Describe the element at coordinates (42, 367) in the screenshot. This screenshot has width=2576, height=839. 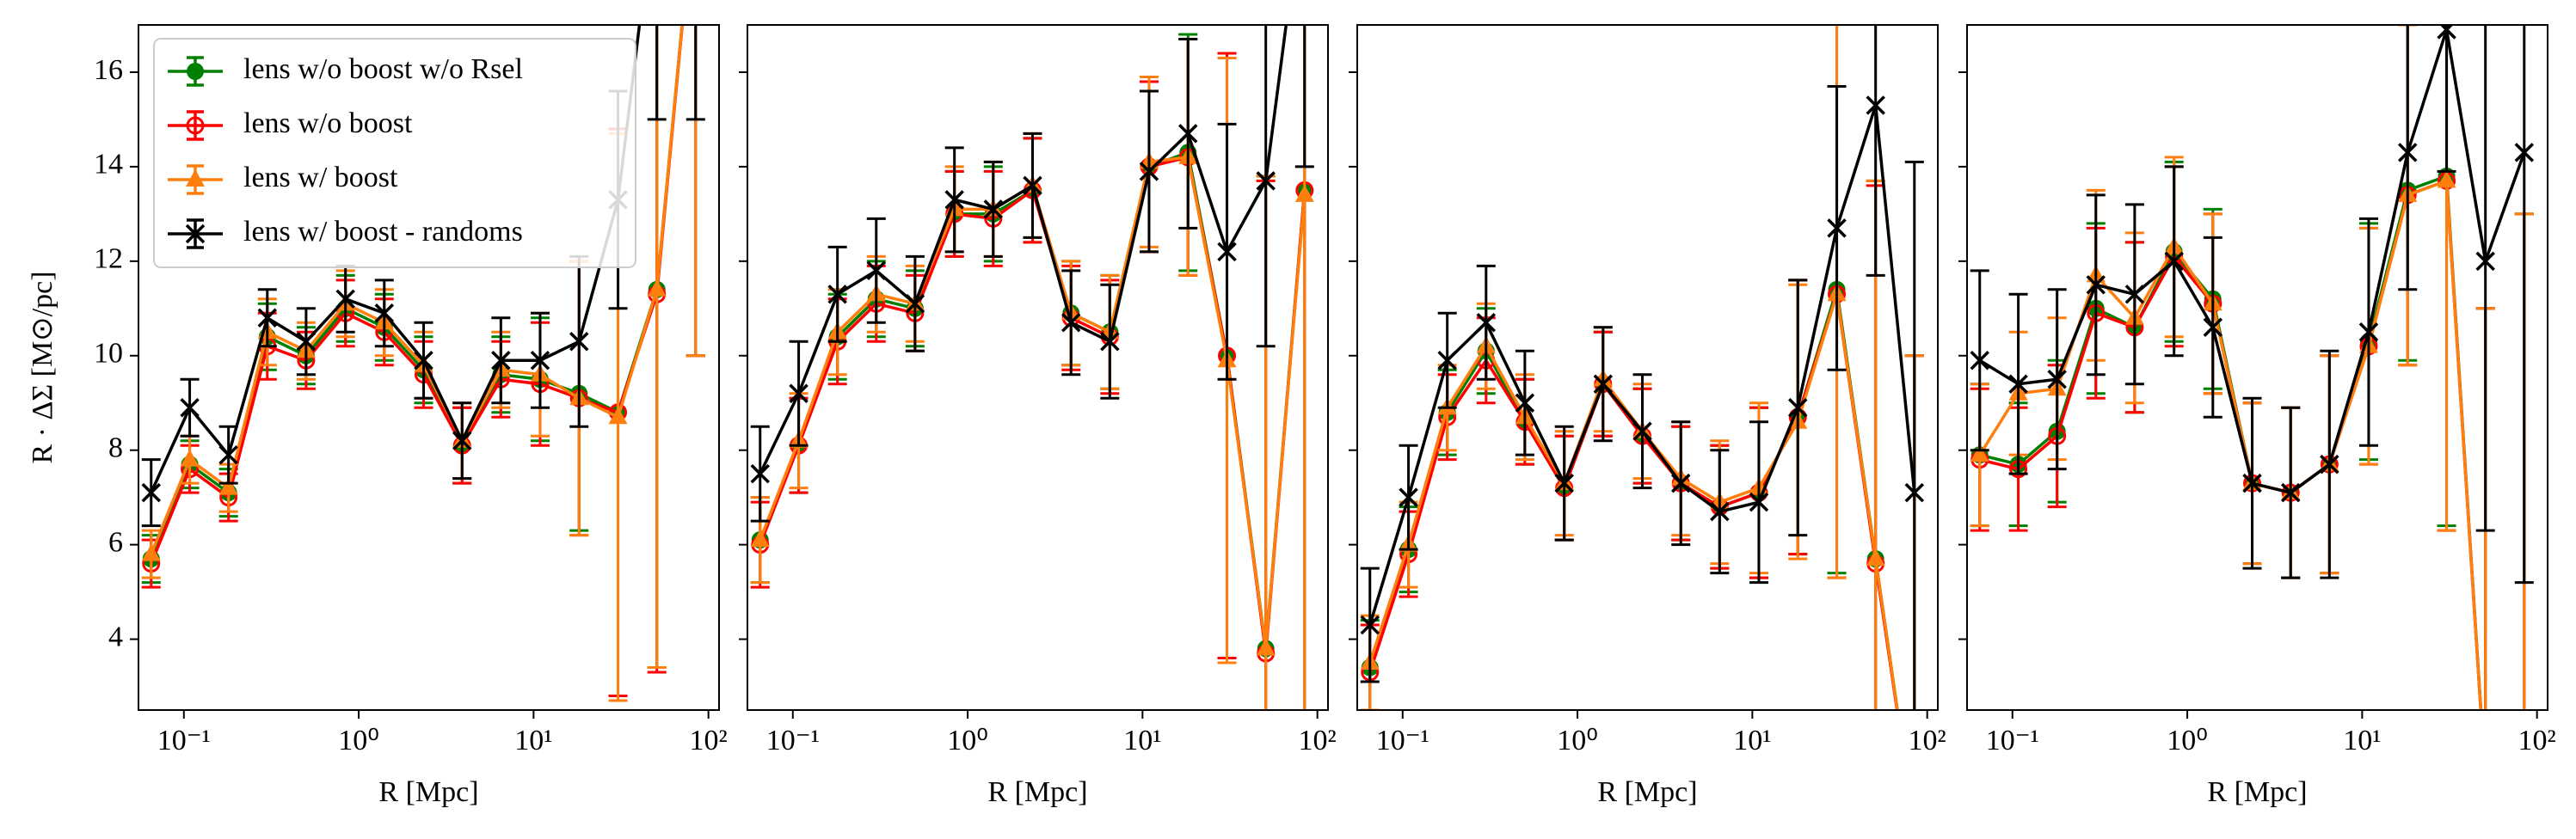
I see `y-axis-label: R · ΔΣ [M⊙/pc]` at that location.